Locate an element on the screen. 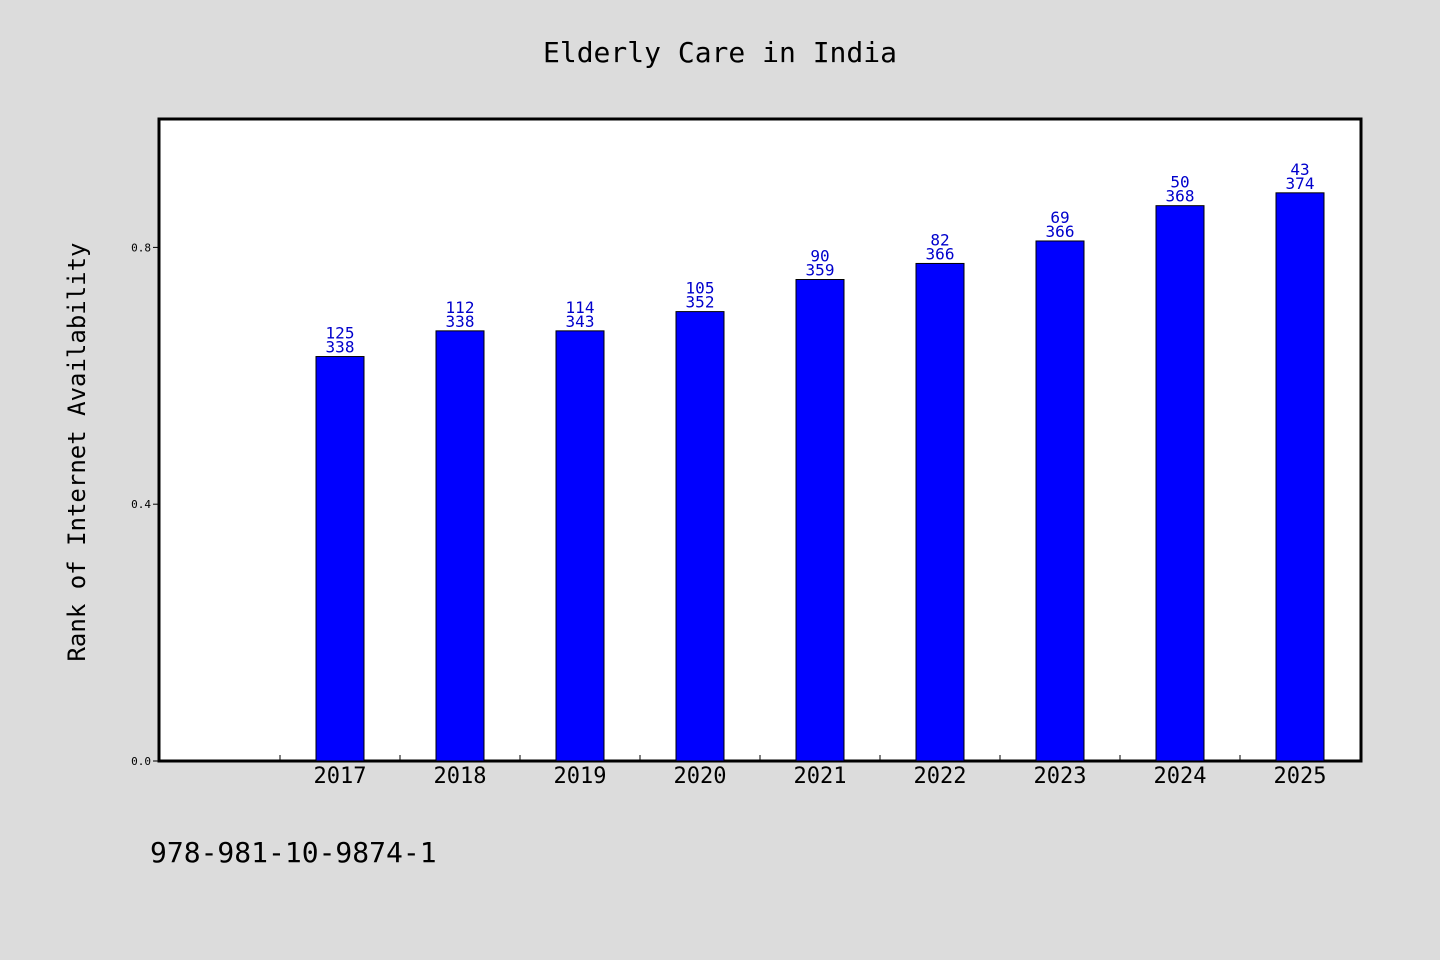 Image resolution: width=1440 pixels, height=960 pixels. y-tick-label: 0.0 is located at coordinates (141, 761).